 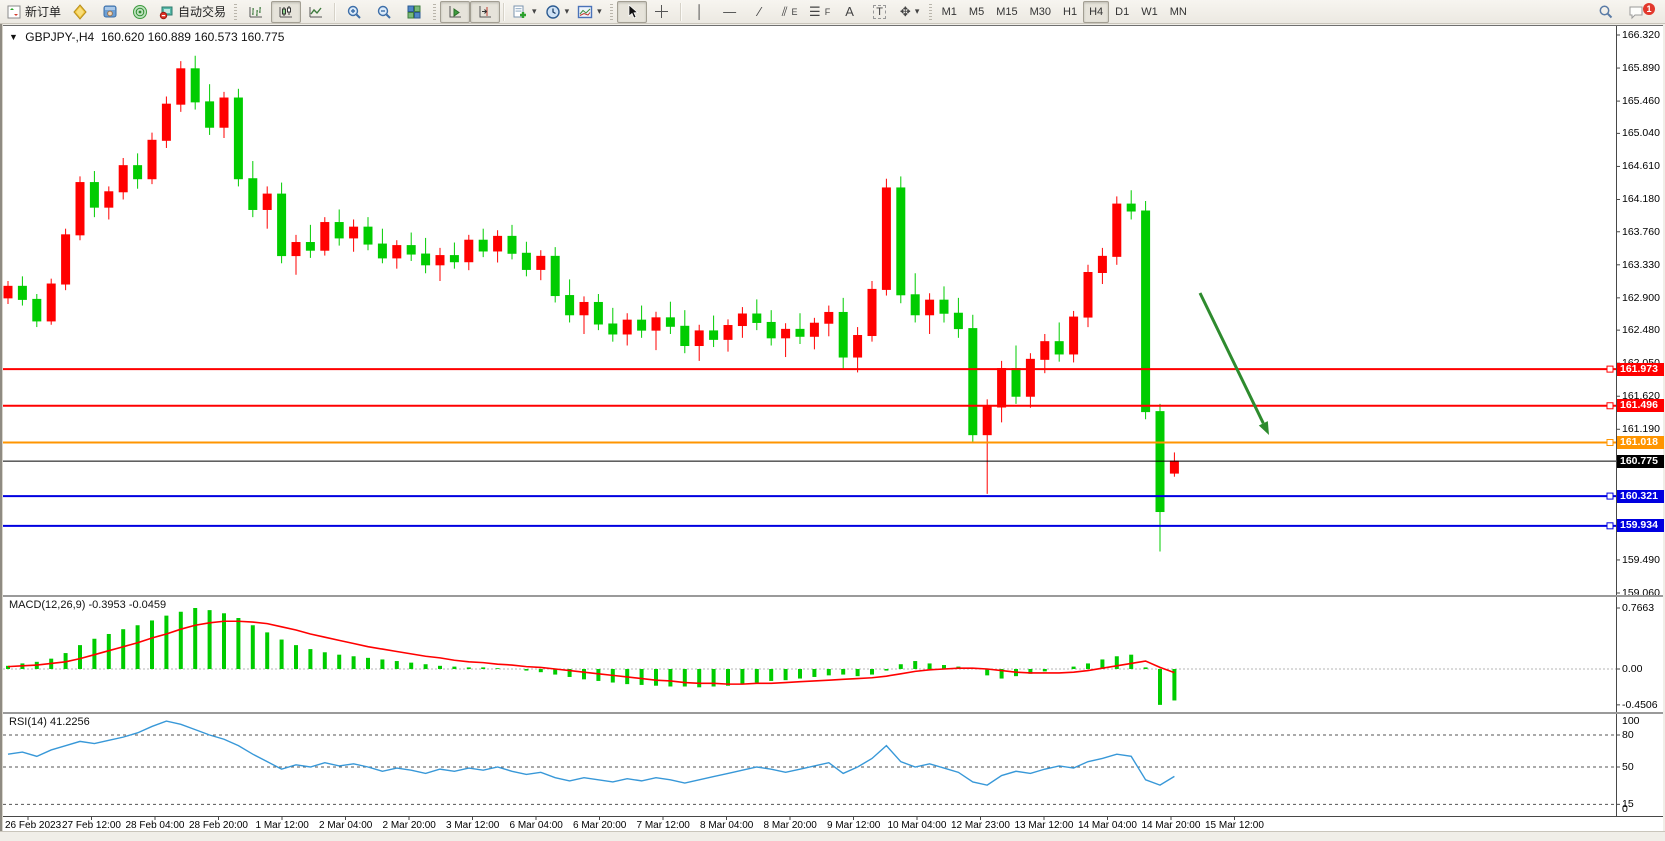 What do you see at coordinates (820, 12) in the screenshot?
I see `fibonacci-tool-button: ☰ F` at bounding box center [820, 12].